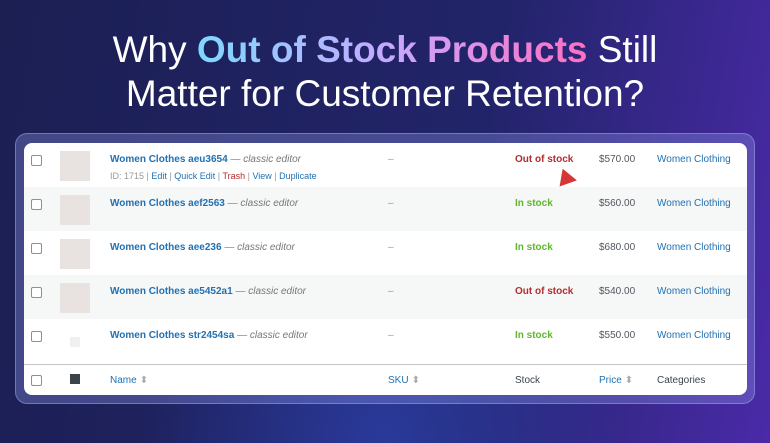  What do you see at coordinates (205, 159) in the screenshot?
I see `product-name-link: Women Clothes aeu3654 — classic editor` at bounding box center [205, 159].